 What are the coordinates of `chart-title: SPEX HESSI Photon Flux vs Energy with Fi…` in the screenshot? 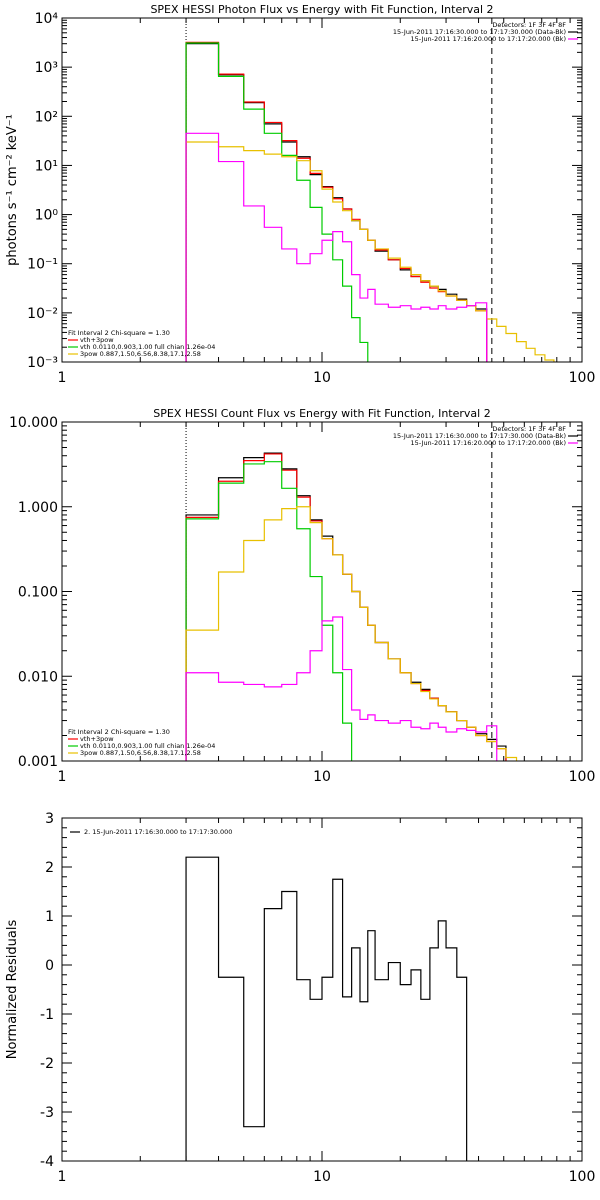 It's located at (321, 9).